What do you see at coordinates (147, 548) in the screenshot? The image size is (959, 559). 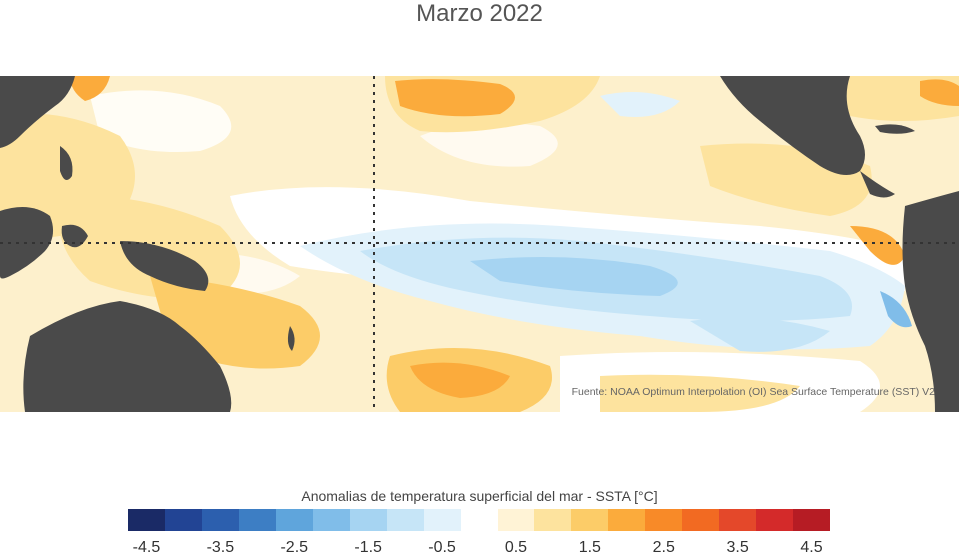 I see `colorbar-tick-label: -4.5` at bounding box center [147, 548].